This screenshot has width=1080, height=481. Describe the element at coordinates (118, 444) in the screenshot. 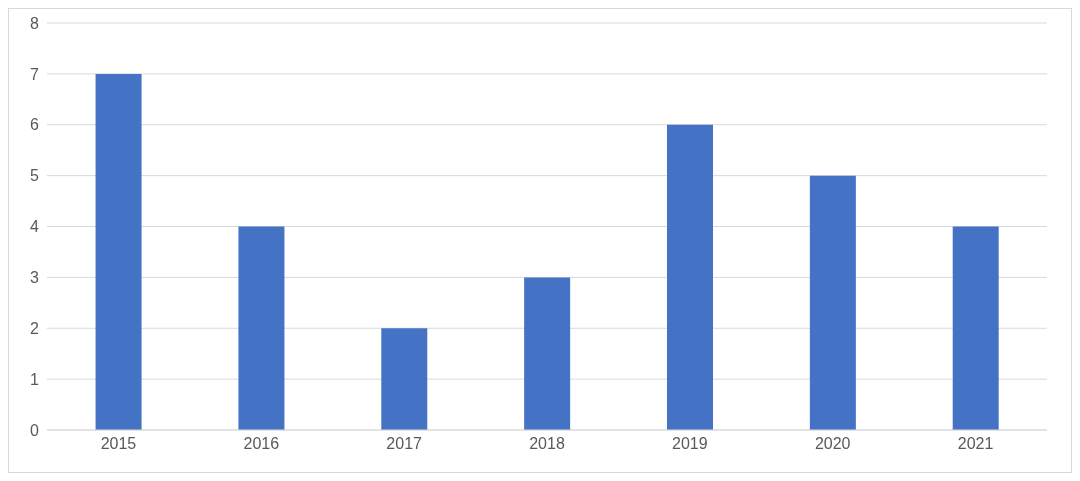

I see `x-tick-label: 2015` at that location.